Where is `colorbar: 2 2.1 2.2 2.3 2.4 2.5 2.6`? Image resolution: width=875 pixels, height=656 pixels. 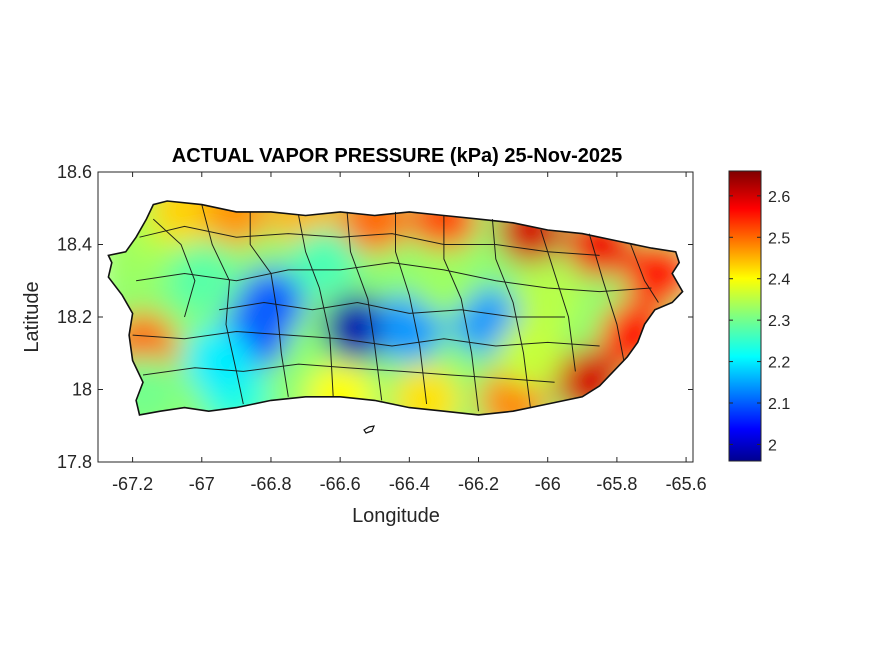
colorbar: 2 2.1 2.2 2.3 2.4 2.5 2.6 is located at coordinates (759, 316).